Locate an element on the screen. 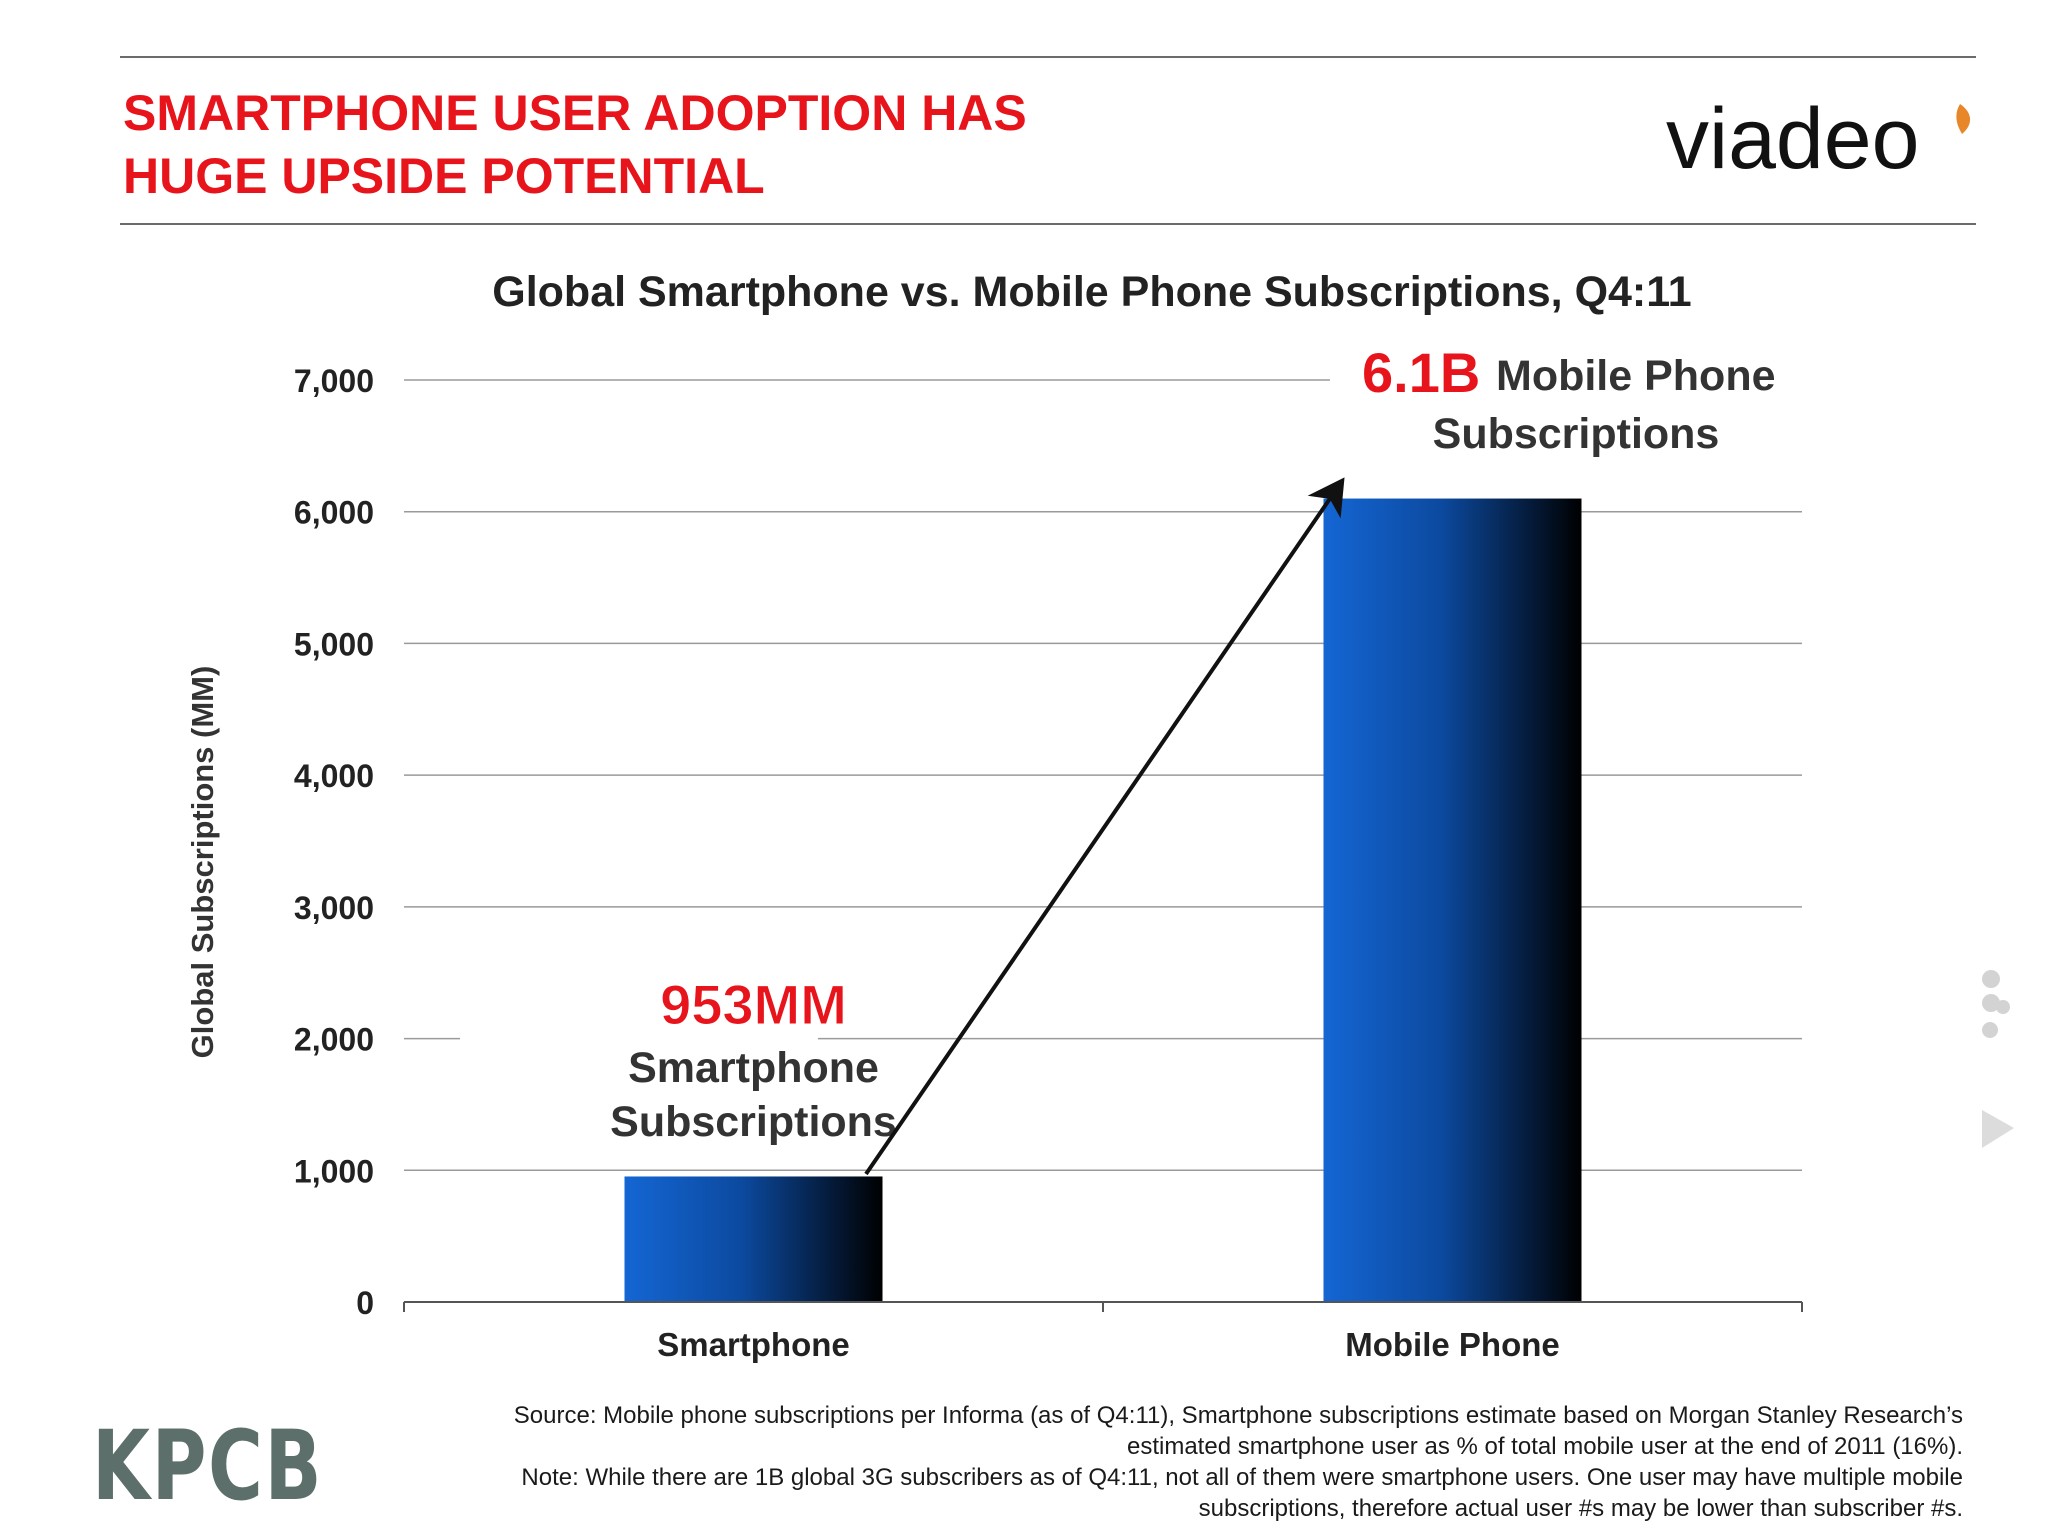 The image size is (2048, 1536). side-dot-top is located at coordinates (1991, 979).